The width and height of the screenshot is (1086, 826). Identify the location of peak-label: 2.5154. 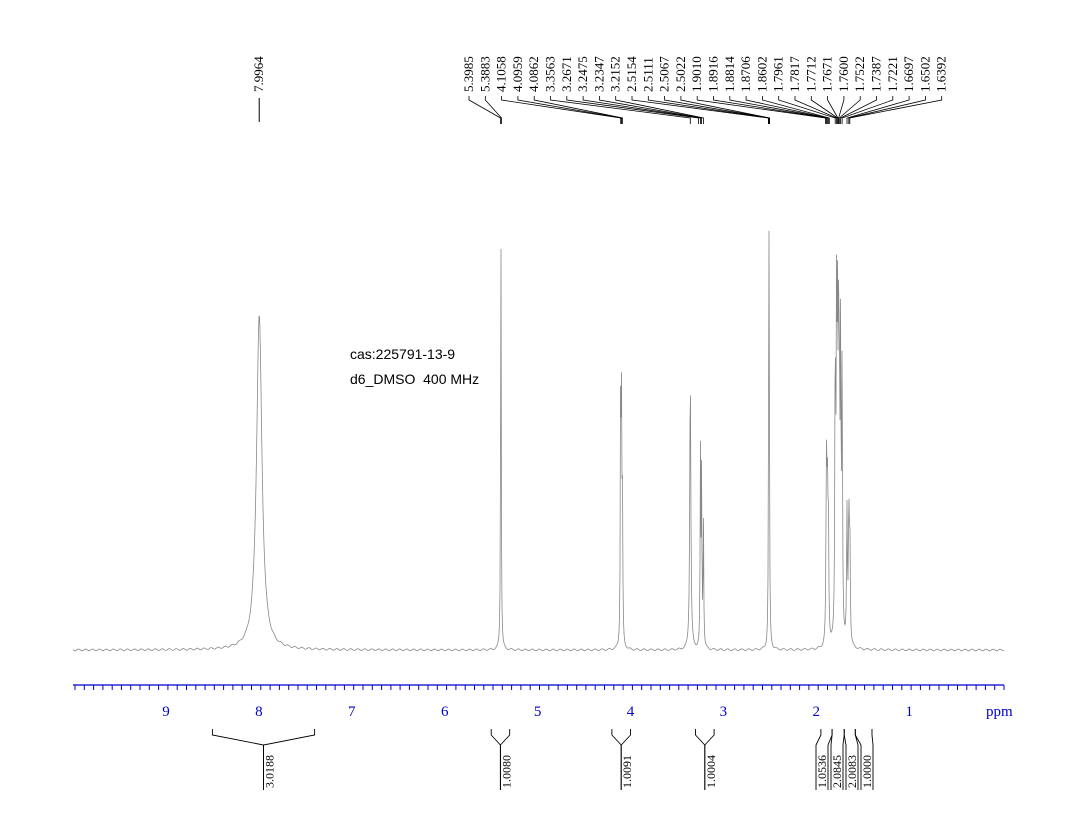
(631, 74).